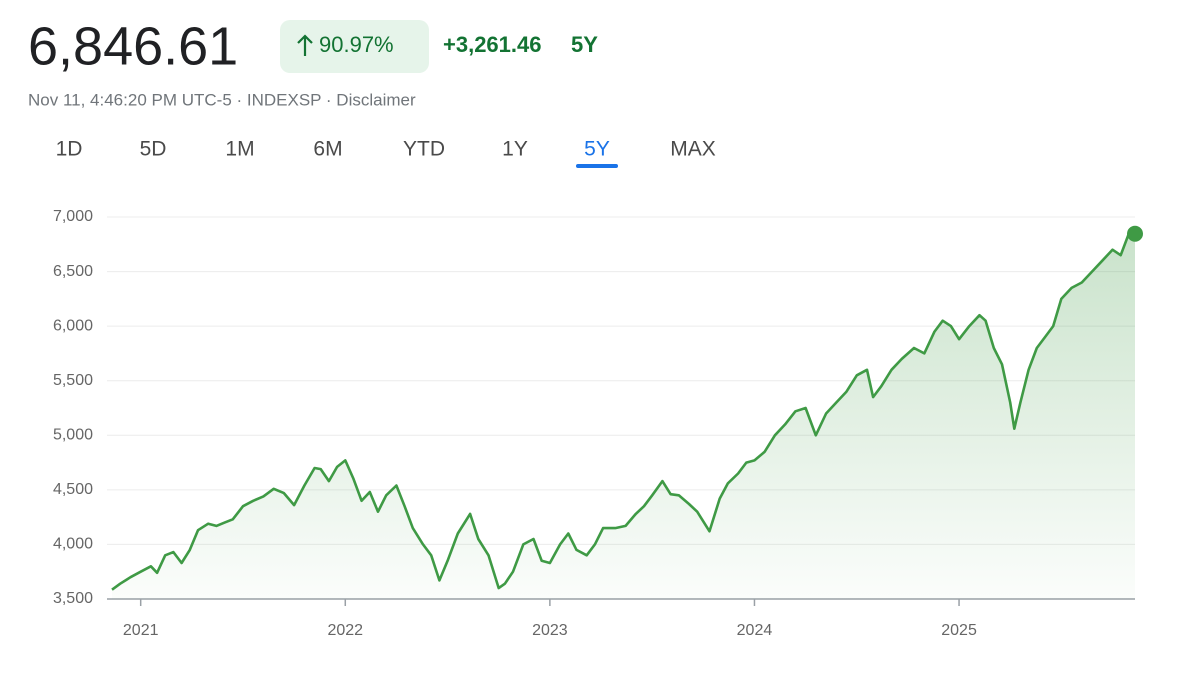 The image size is (1200, 689). I want to click on change-value: +3,261.46, so click(492, 44).